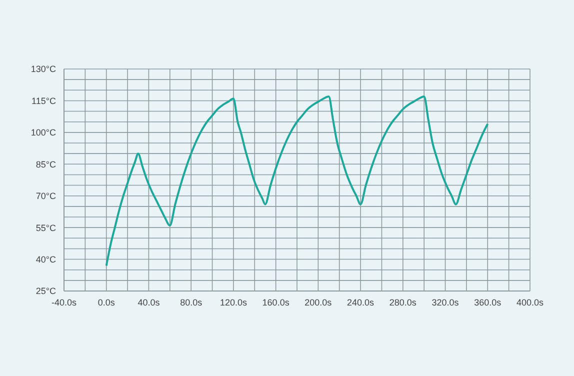 This screenshot has height=376, width=574. Describe the element at coordinates (318, 302) in the screenshot. I see `x-tick-label: 200.0s` at that location.